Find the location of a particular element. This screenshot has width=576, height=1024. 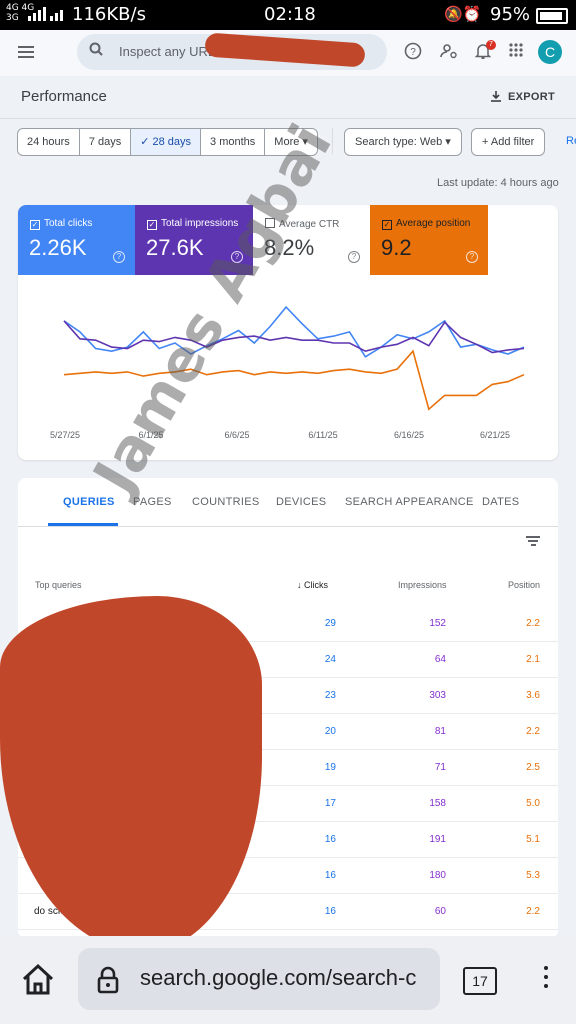

date-range-28d: ✓ 28 days is located at coordinates (166, 142).